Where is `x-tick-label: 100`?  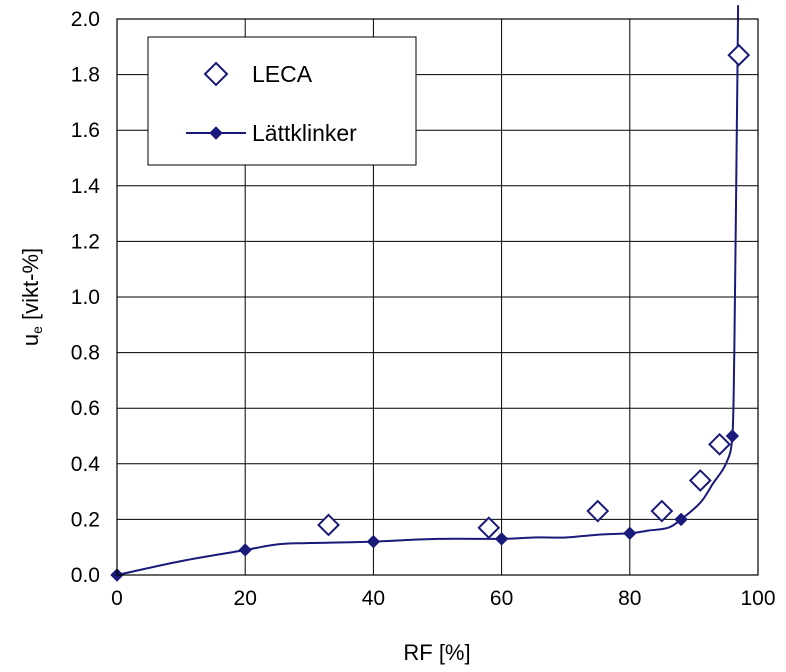
x-tick-label: 100 is located at coordinates (757, 598).